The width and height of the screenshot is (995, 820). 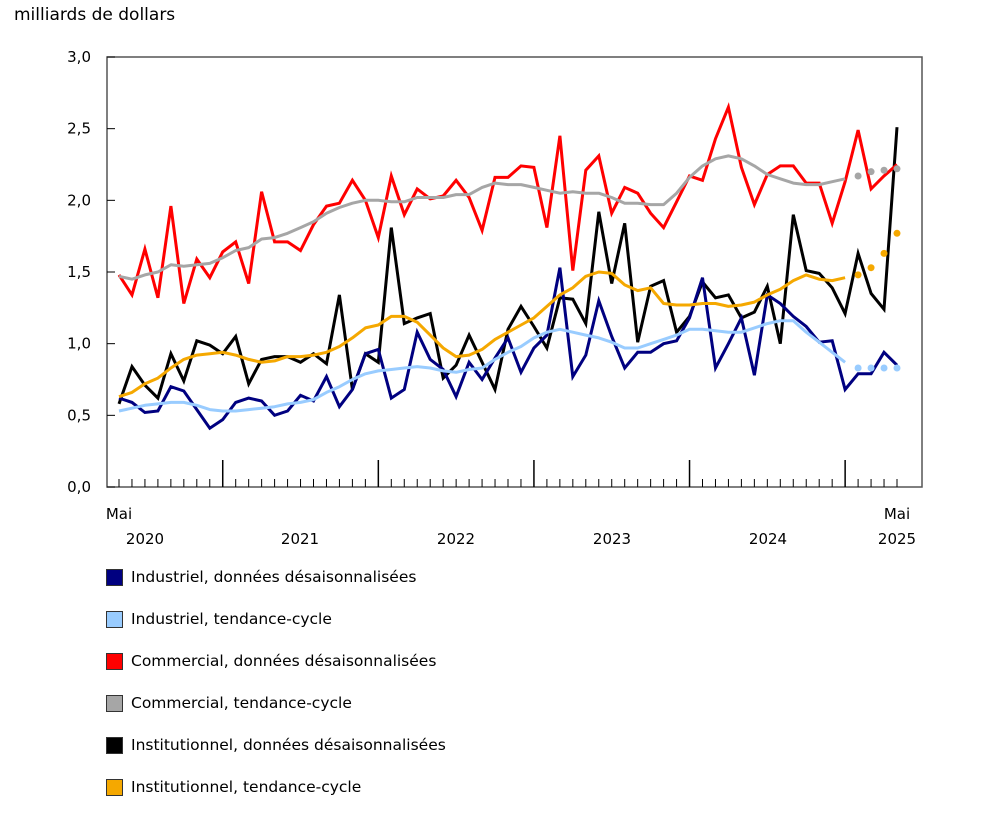 What do you see at coordinates (79, 129) in the screenshot?
I see `y-tick-label: 2,5` at bounding box center [79, 129].